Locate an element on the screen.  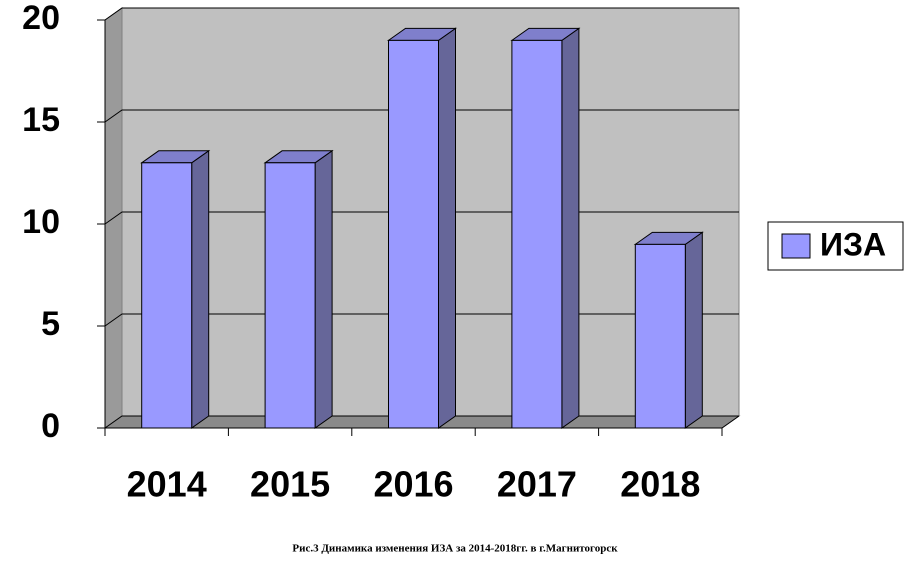
x-tick-label: 2018 is located at coordinates (660, 484).